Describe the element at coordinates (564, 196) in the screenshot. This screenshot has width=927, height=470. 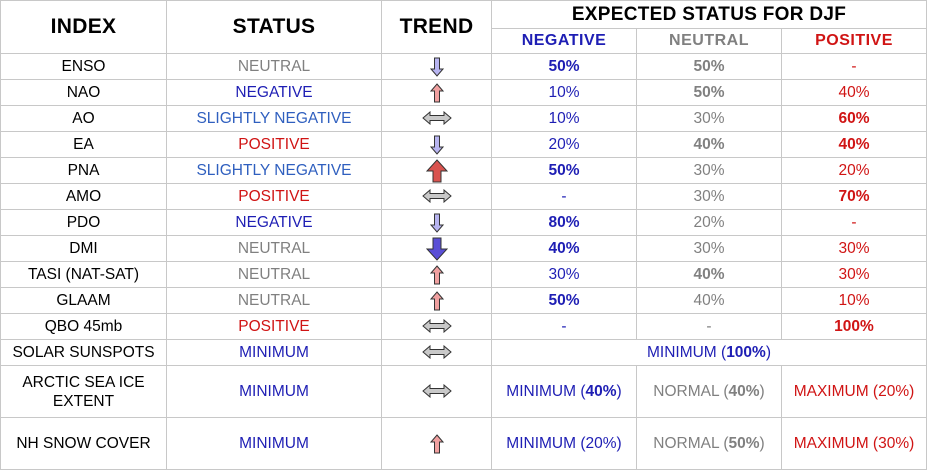
I see `negative-cell: -` at that location.